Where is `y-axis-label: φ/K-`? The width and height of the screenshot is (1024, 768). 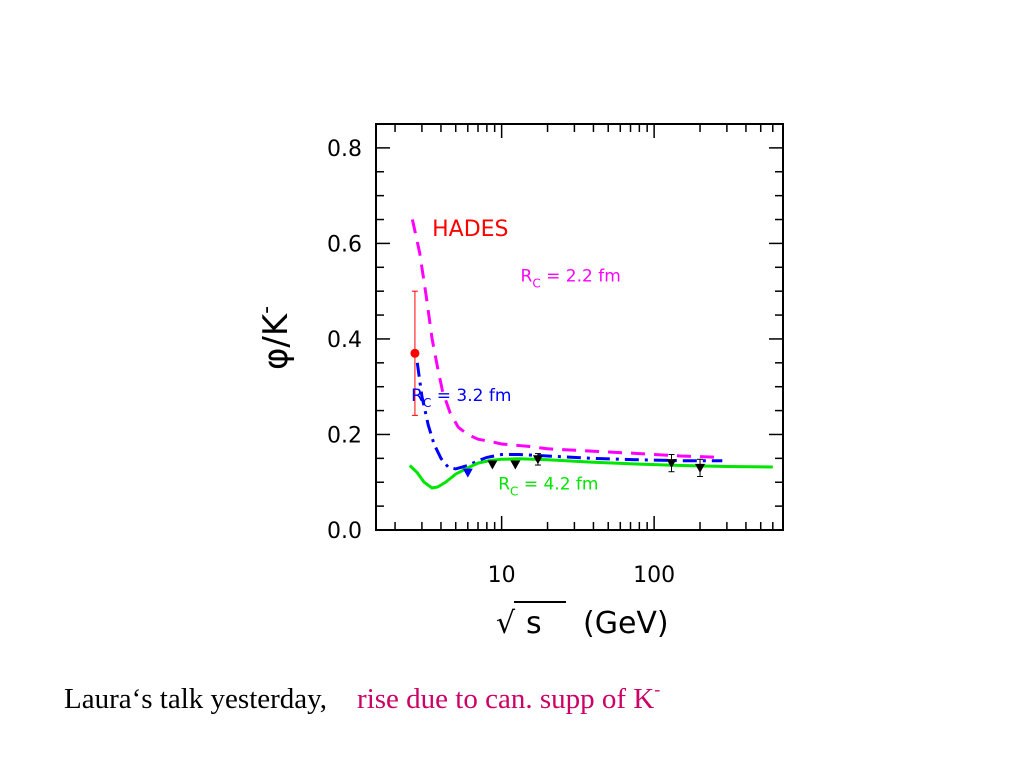 y-axis-label: φ/K- is located at coordinates (275, 338).